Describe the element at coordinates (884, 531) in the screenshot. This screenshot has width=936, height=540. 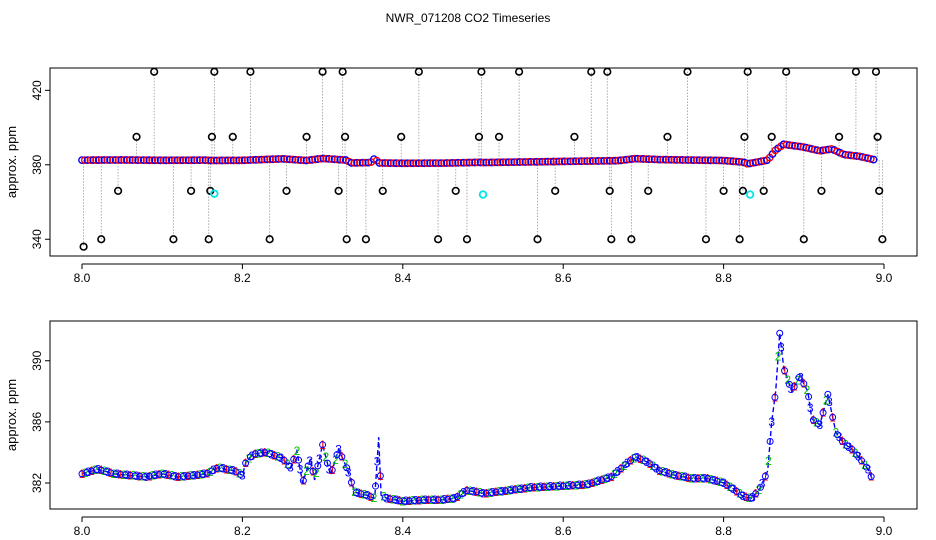
I see `x-tick-label: 9.0` at that location.